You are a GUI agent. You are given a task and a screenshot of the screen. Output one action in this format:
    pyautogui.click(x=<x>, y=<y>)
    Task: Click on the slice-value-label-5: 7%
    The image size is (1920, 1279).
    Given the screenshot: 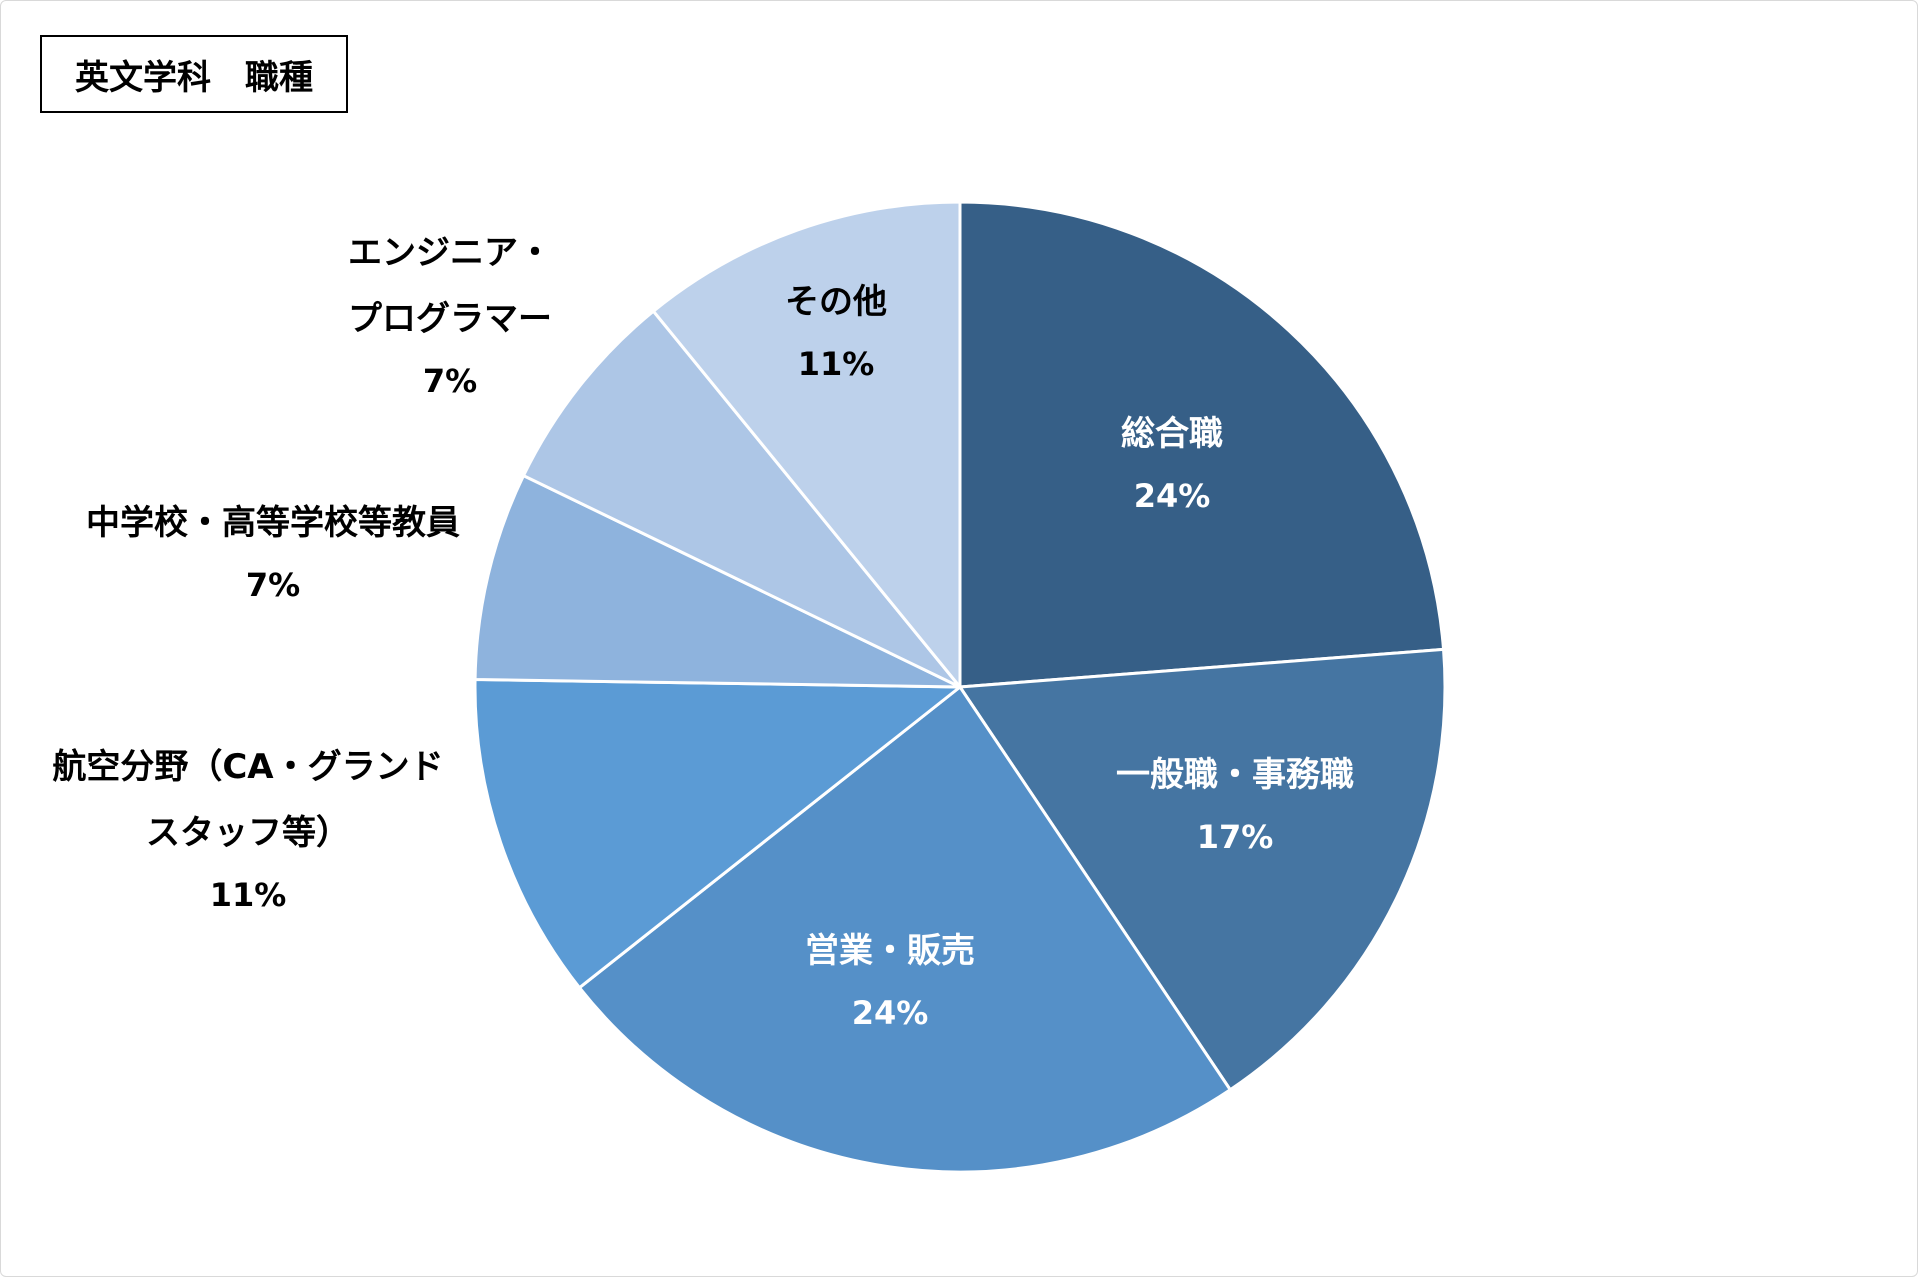 What is the action you would take?
    pyautogui.click(x=273, y=585)
    